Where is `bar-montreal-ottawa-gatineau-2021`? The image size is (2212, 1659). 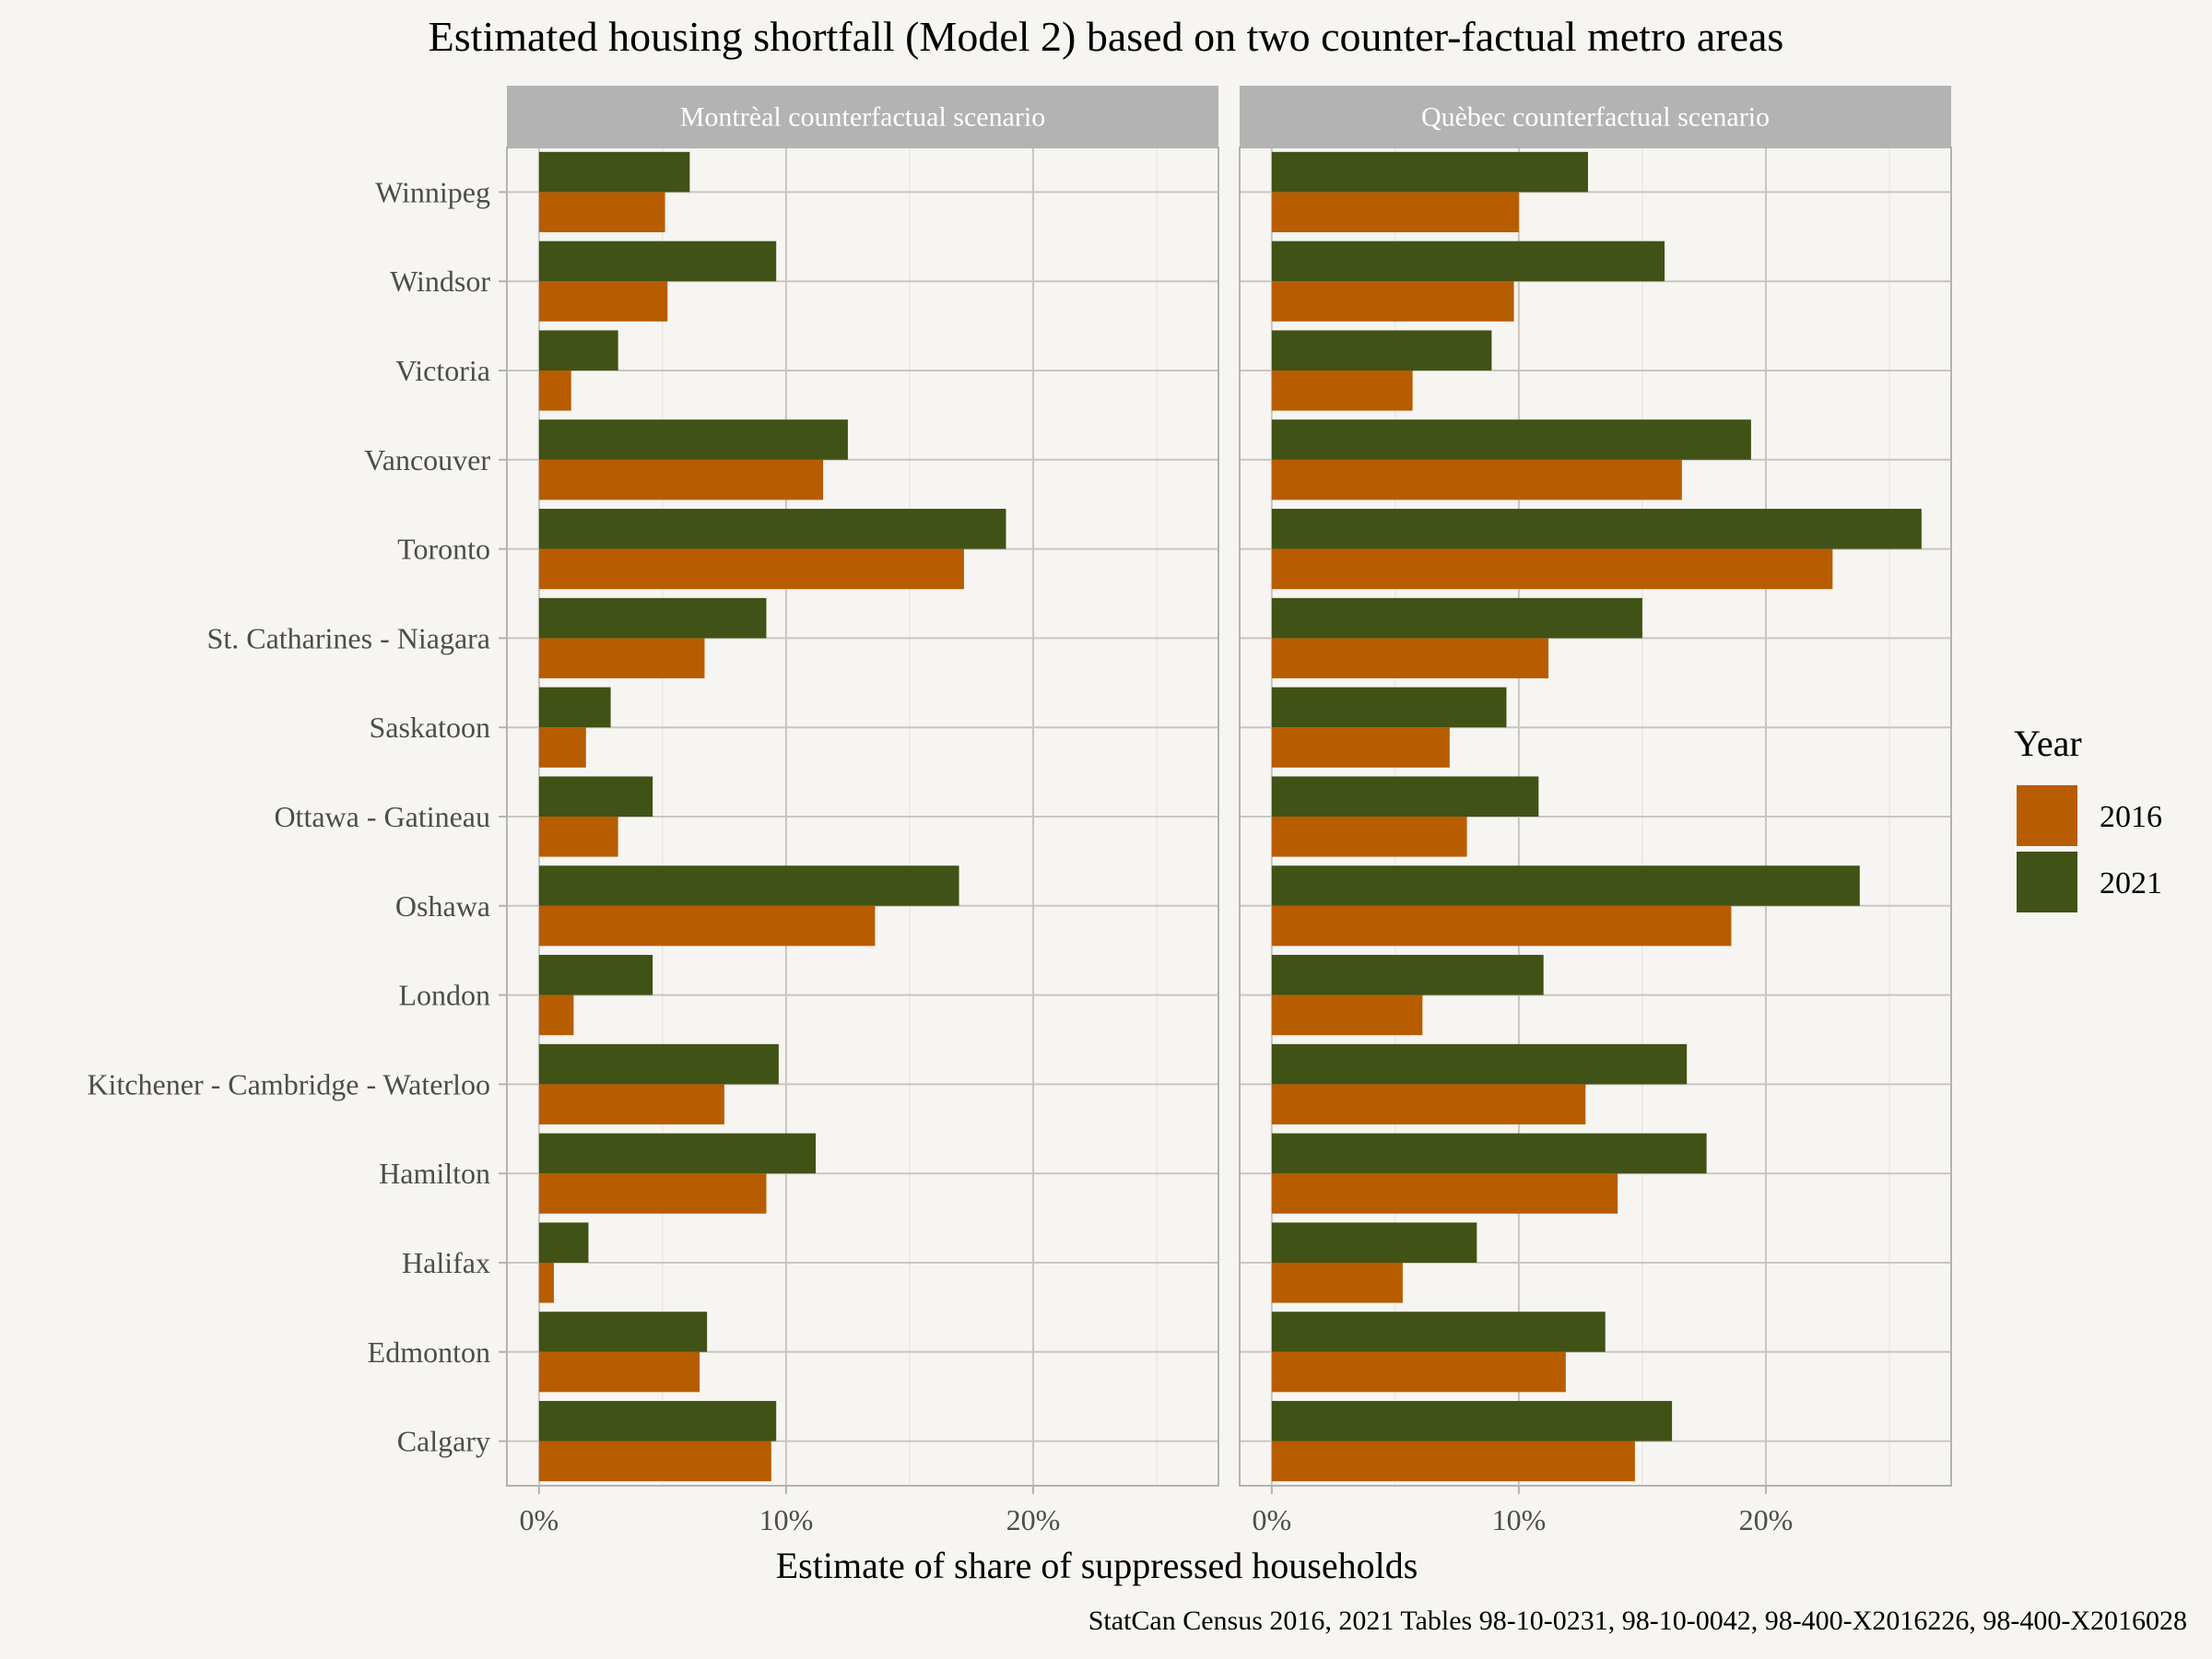 bar-montreal-ottawa-gatineau-2021 is located at coordinates (595, 796).